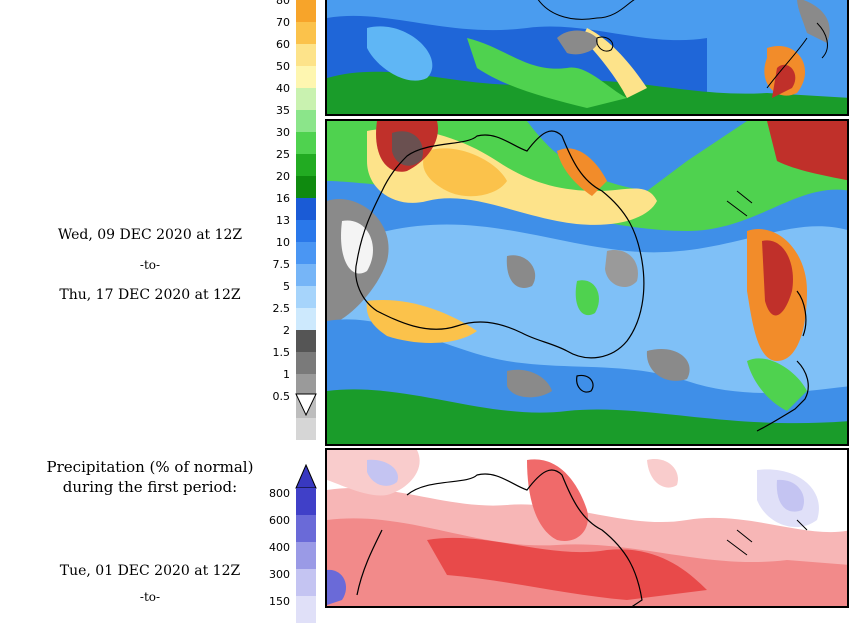 Image resolution: width=850 pixels, height=623 pixels. I want to click on amount-legend-tick-label: 0.5, so click(281, 396).